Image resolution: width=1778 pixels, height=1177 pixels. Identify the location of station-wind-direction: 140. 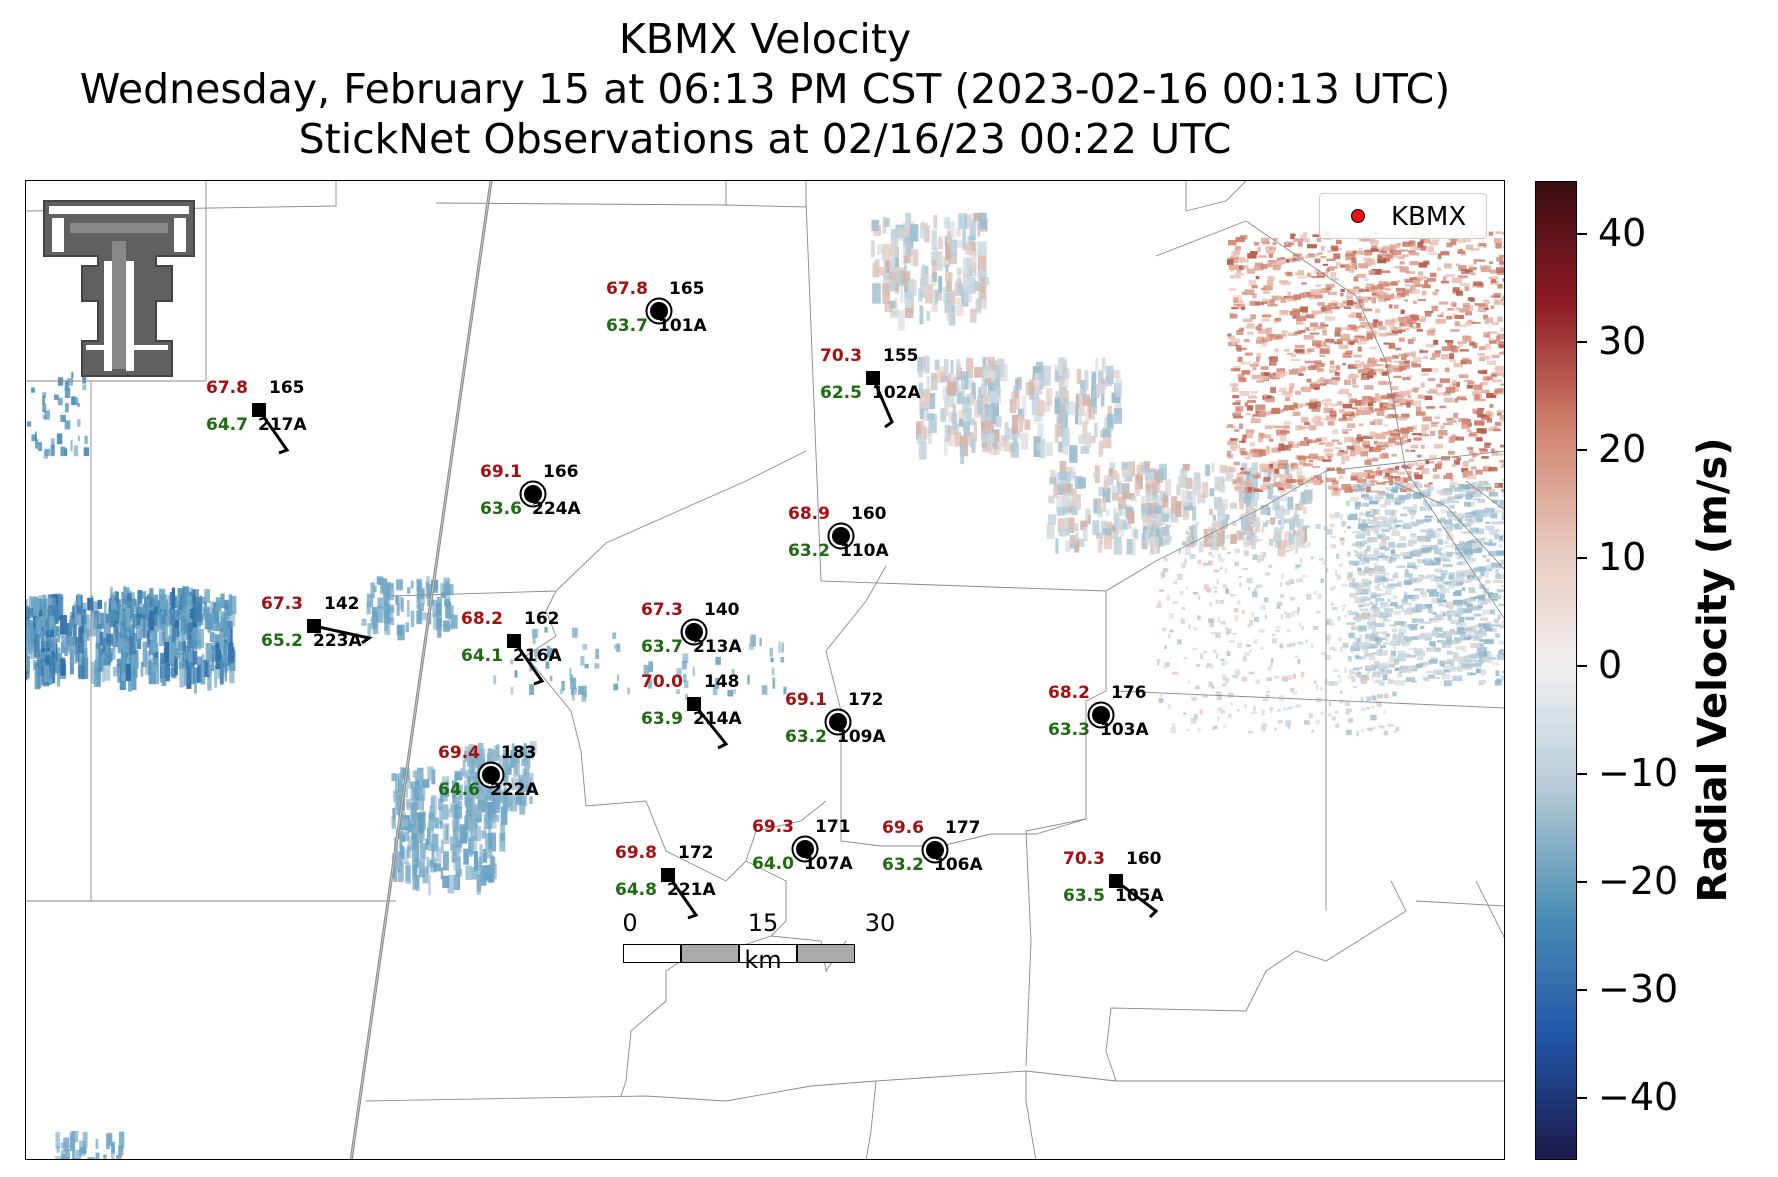
(722, 610).